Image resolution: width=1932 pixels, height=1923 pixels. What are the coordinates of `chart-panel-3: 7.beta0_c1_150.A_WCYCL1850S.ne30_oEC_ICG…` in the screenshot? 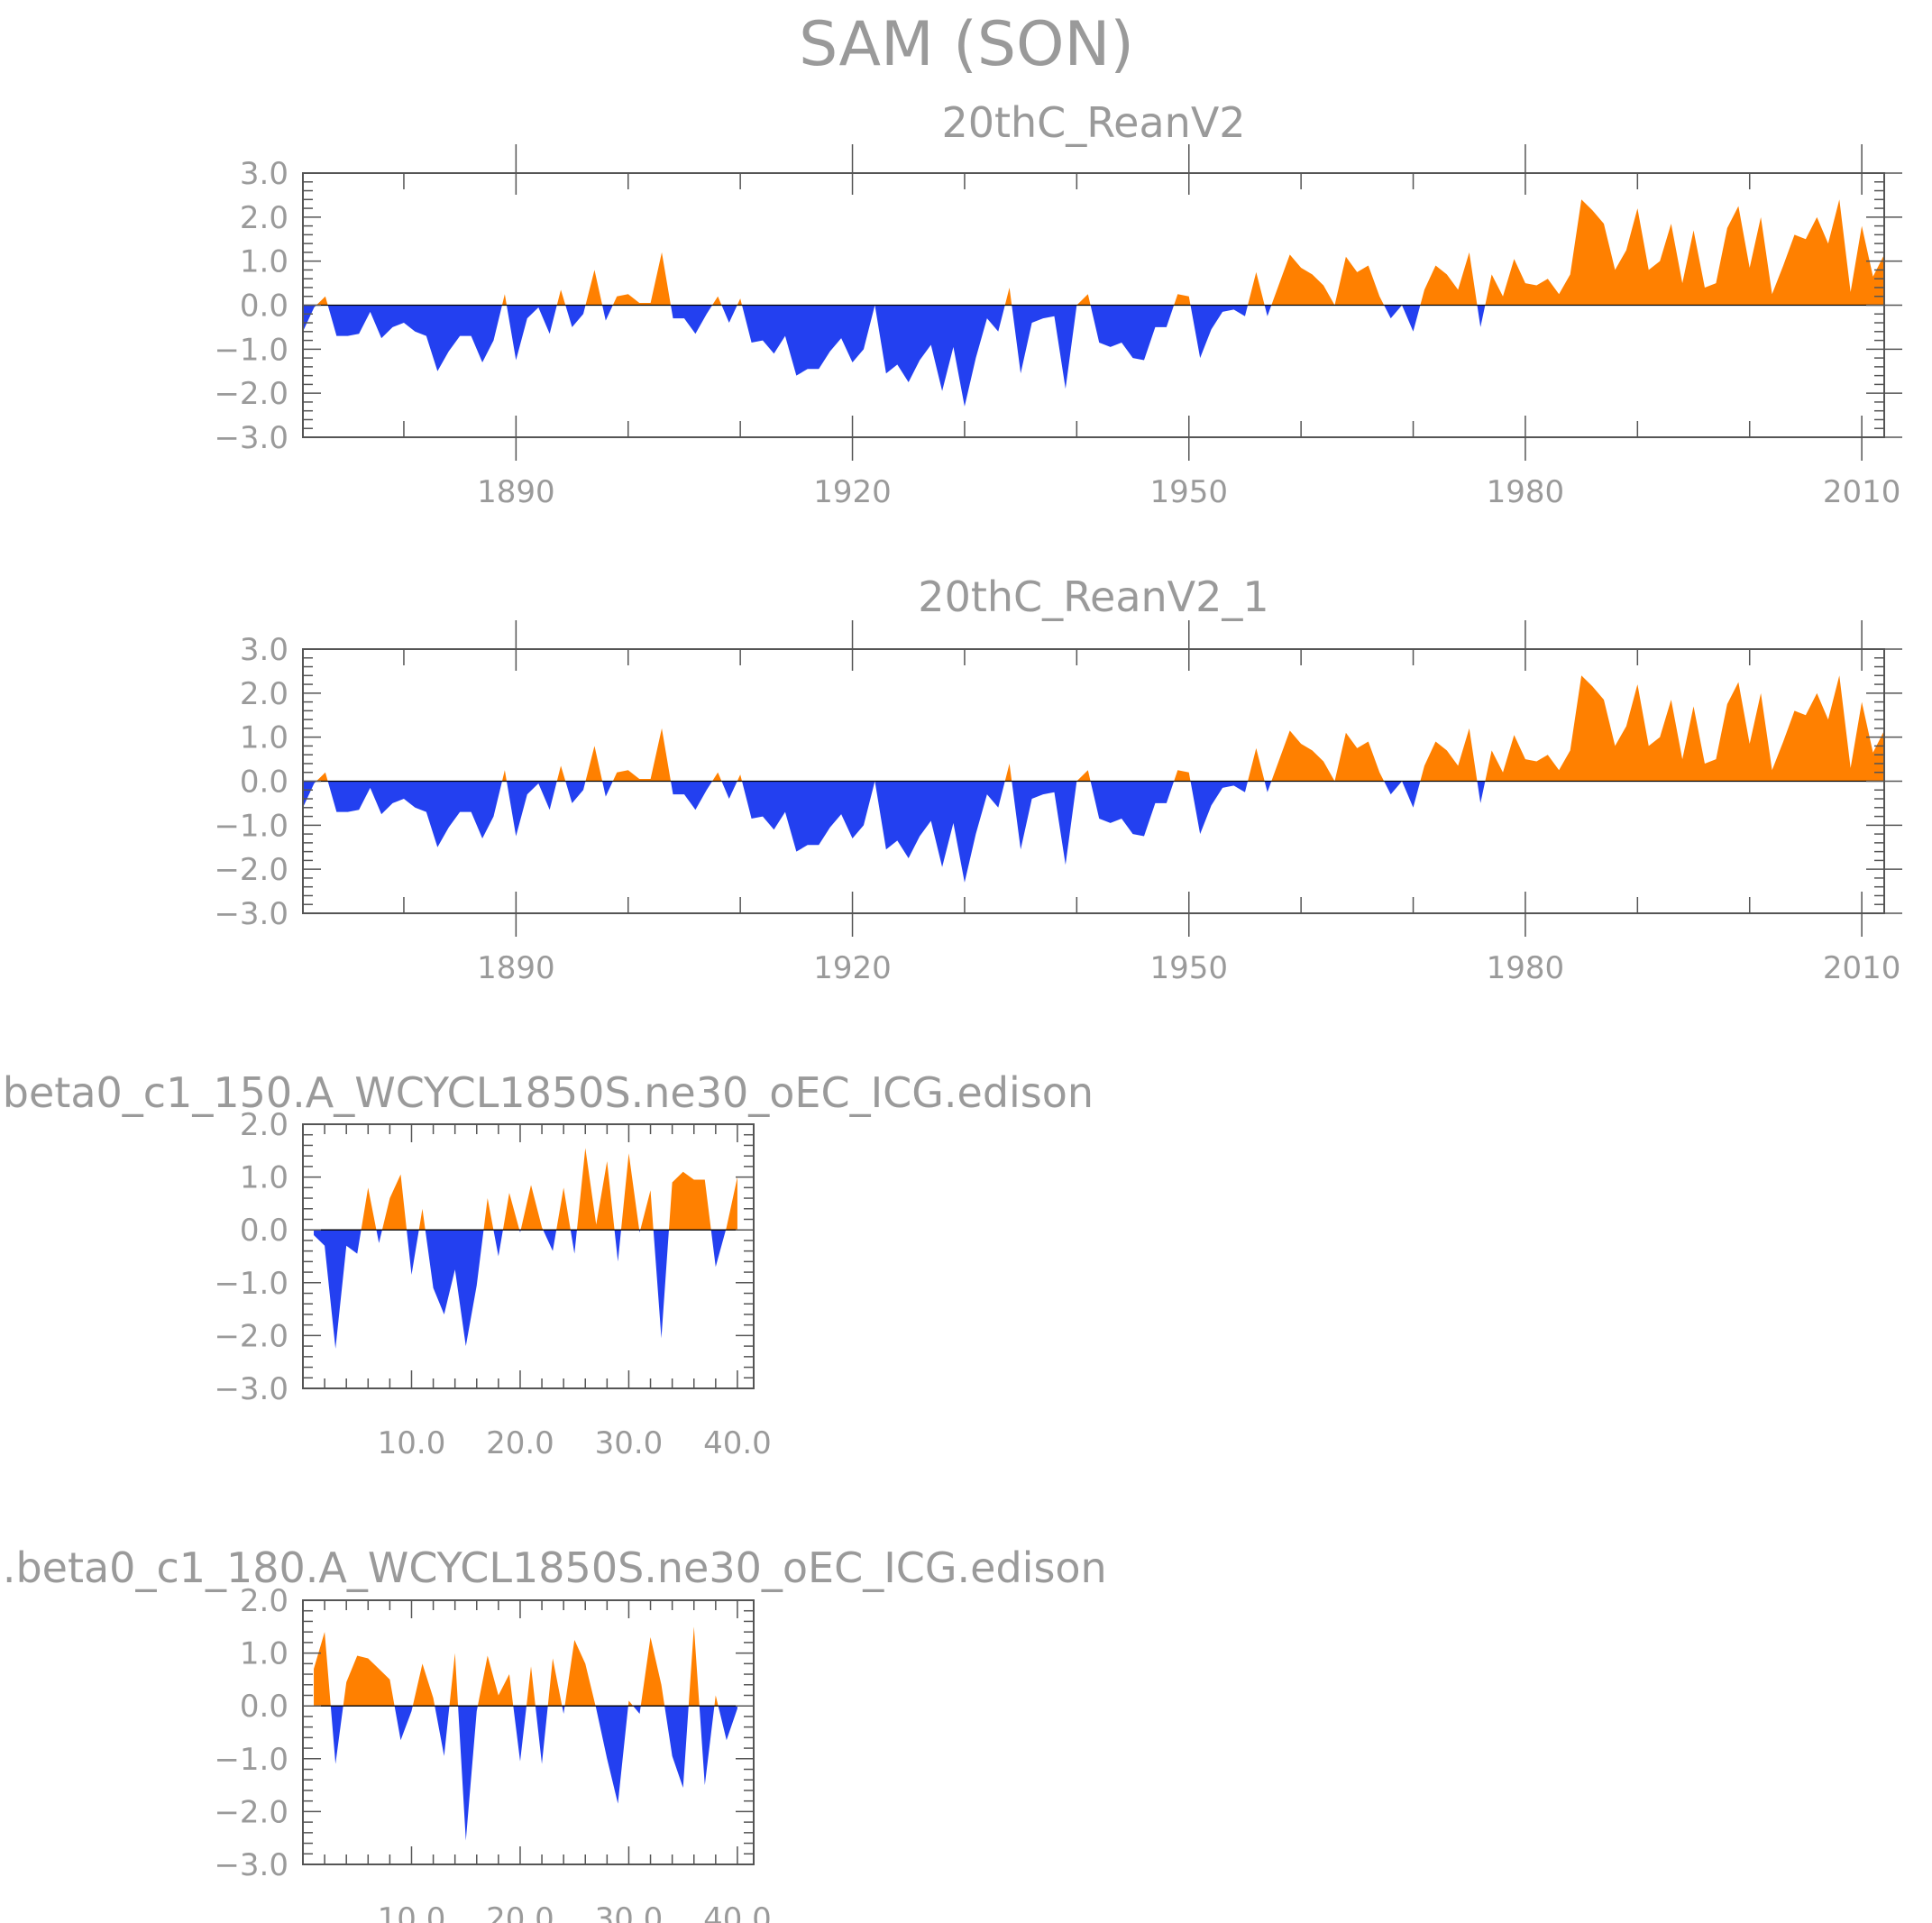 It's located at (547, 1264).